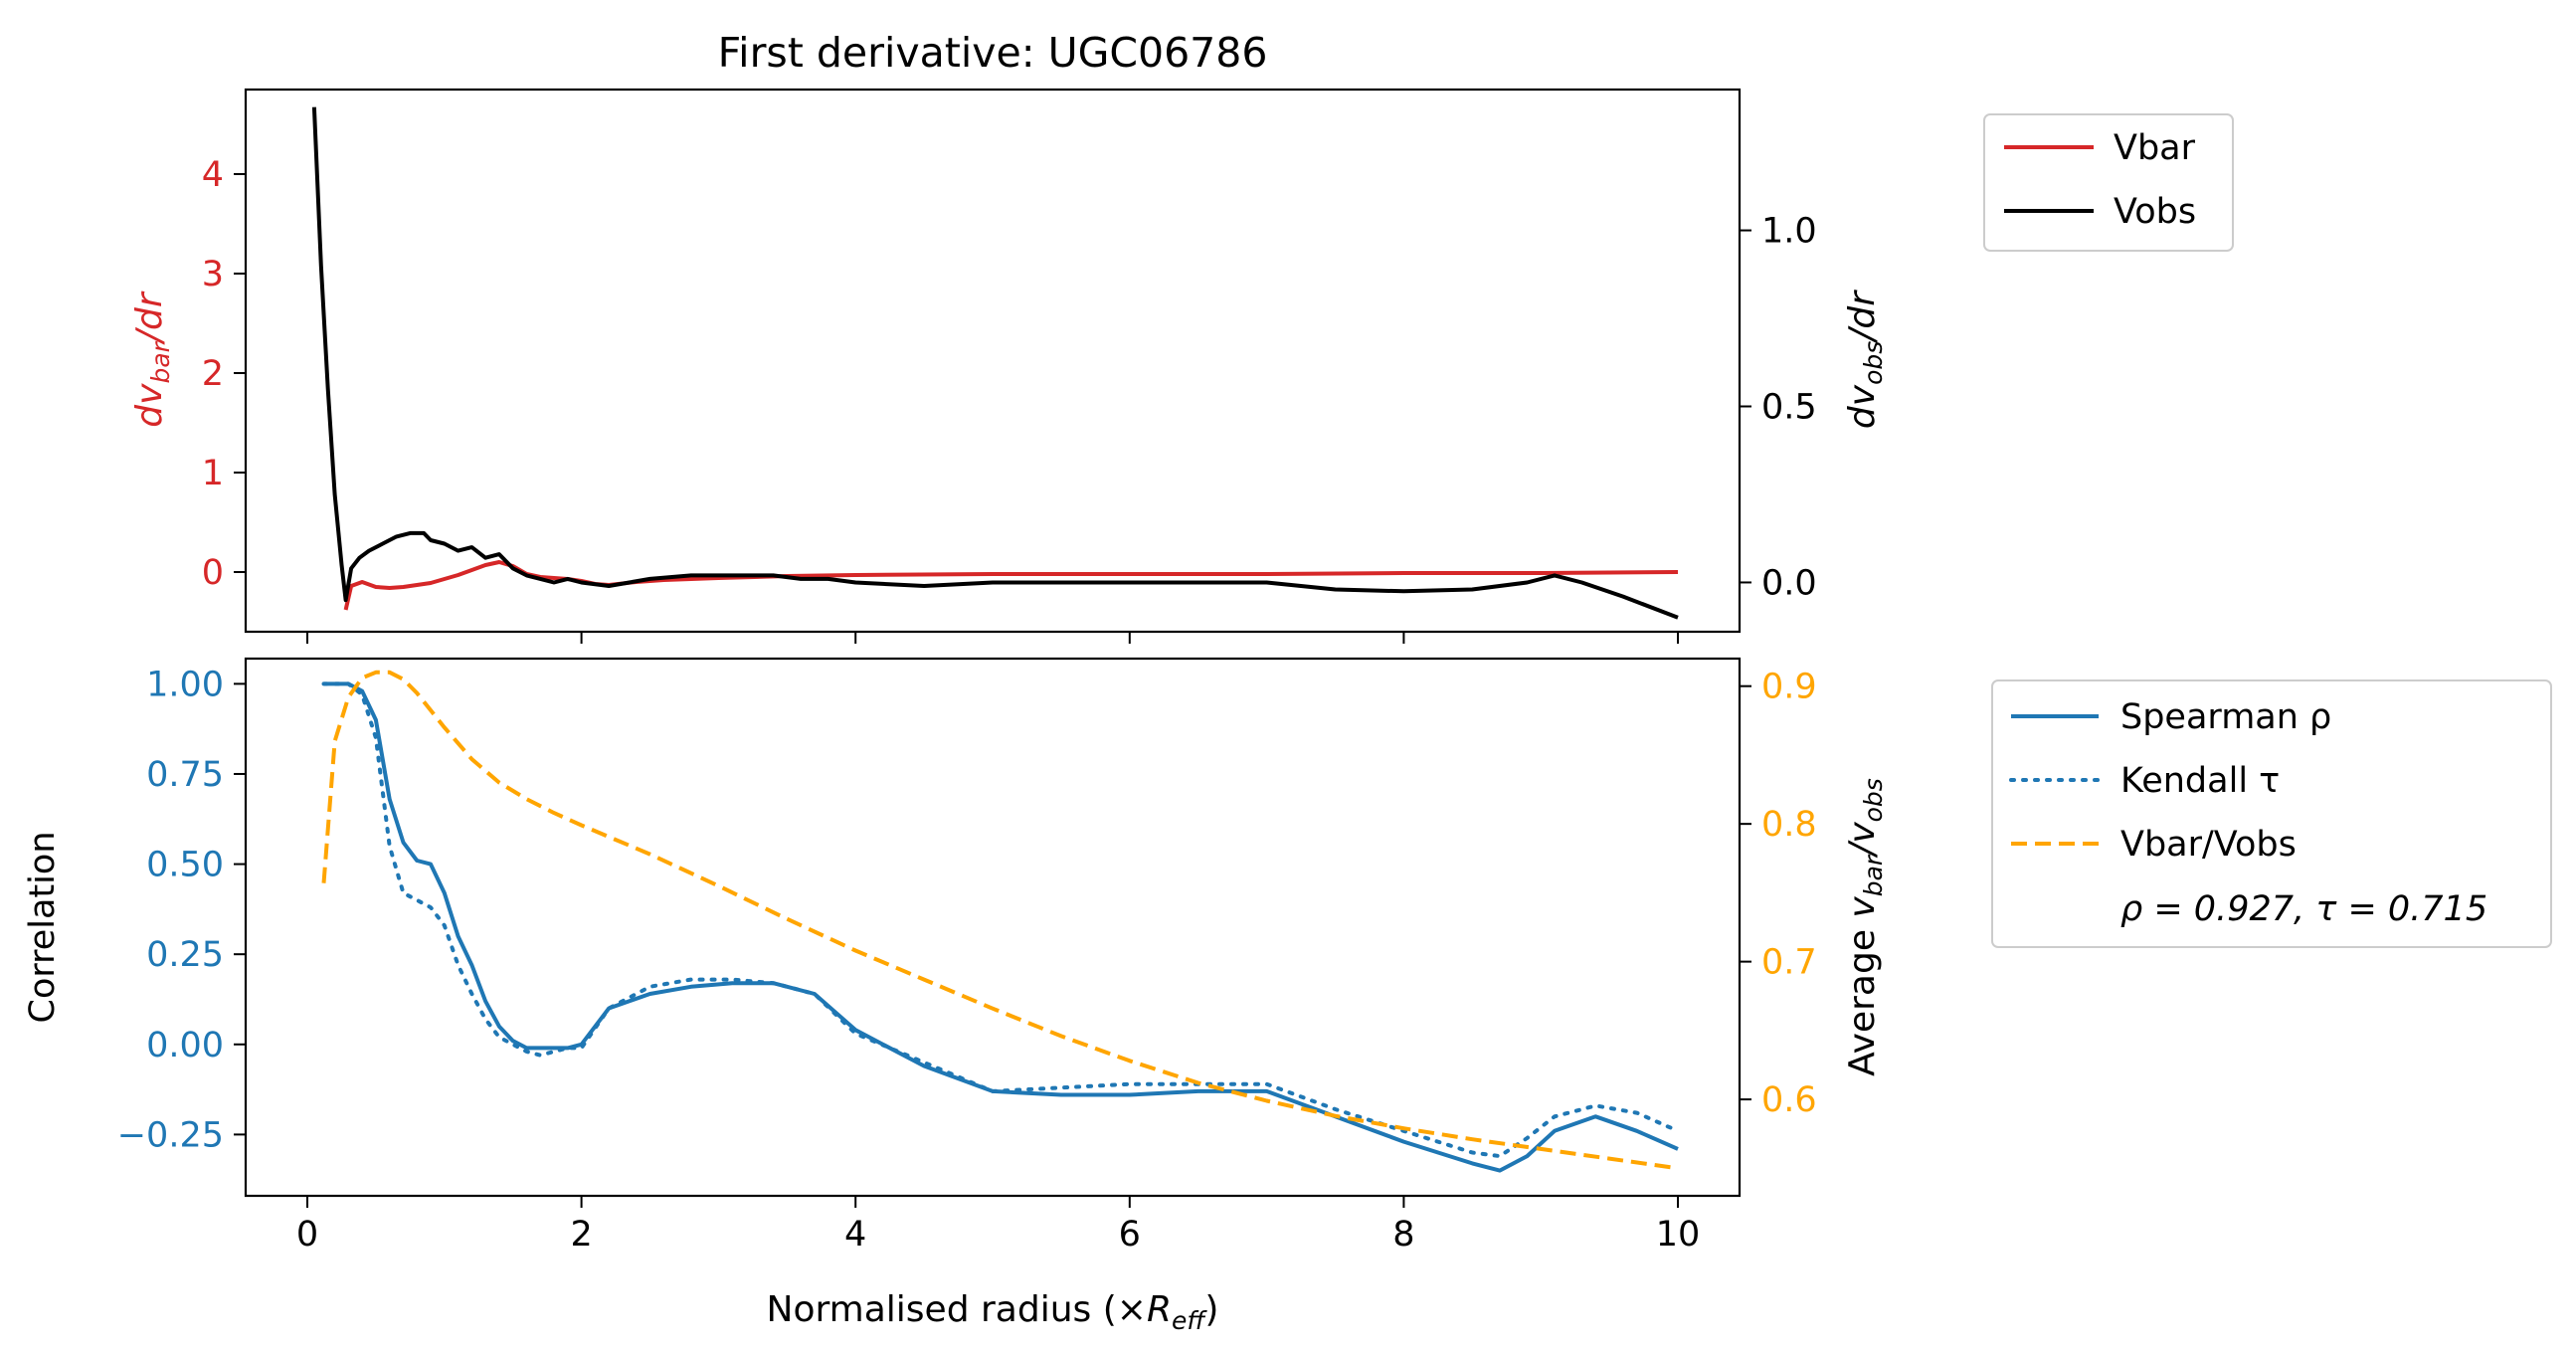 This screenshot has height=1355, width=2576. I want to click on x-tick-label: 0, so click(307, 1235).